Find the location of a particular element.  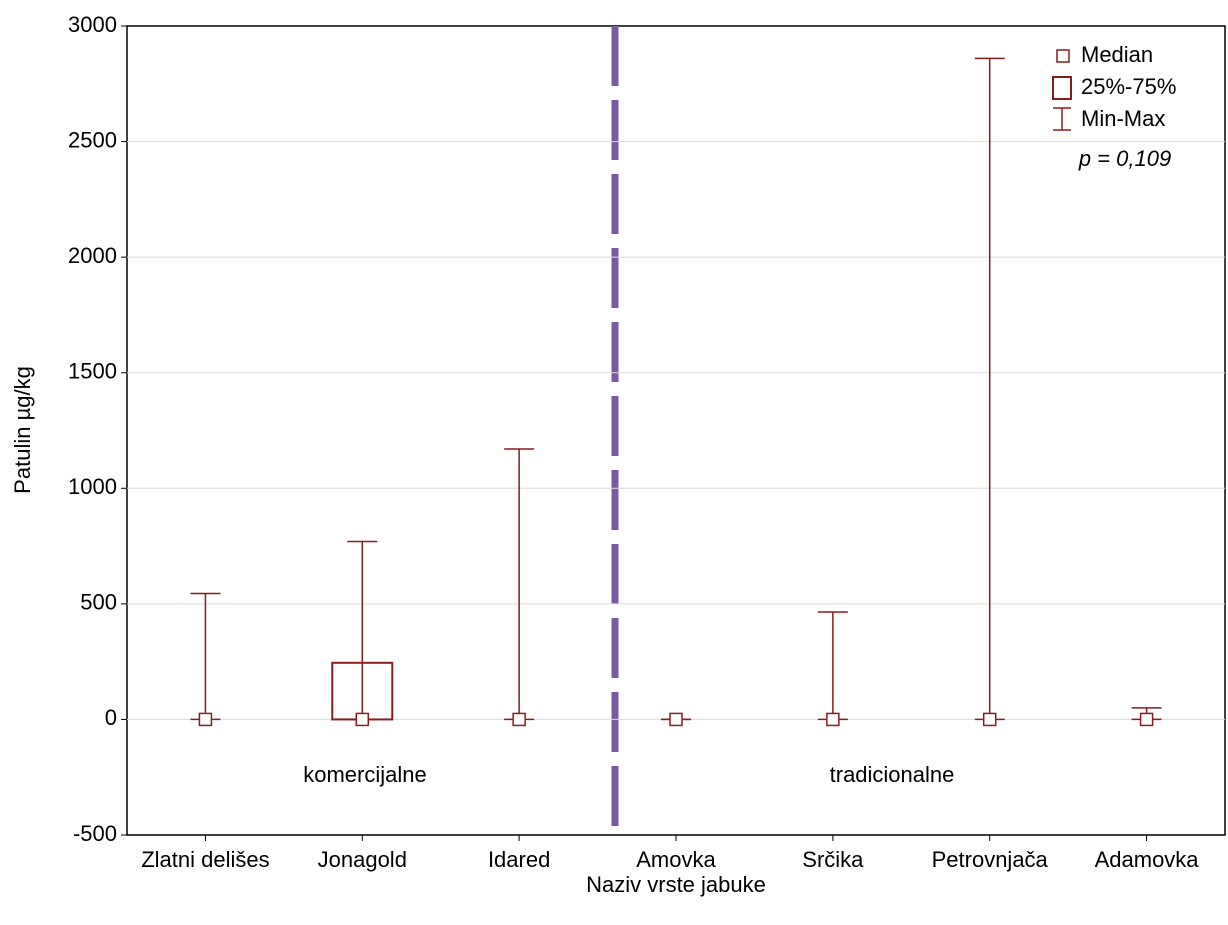

group-label: tradicionalne is located at coordinates (892, 774).